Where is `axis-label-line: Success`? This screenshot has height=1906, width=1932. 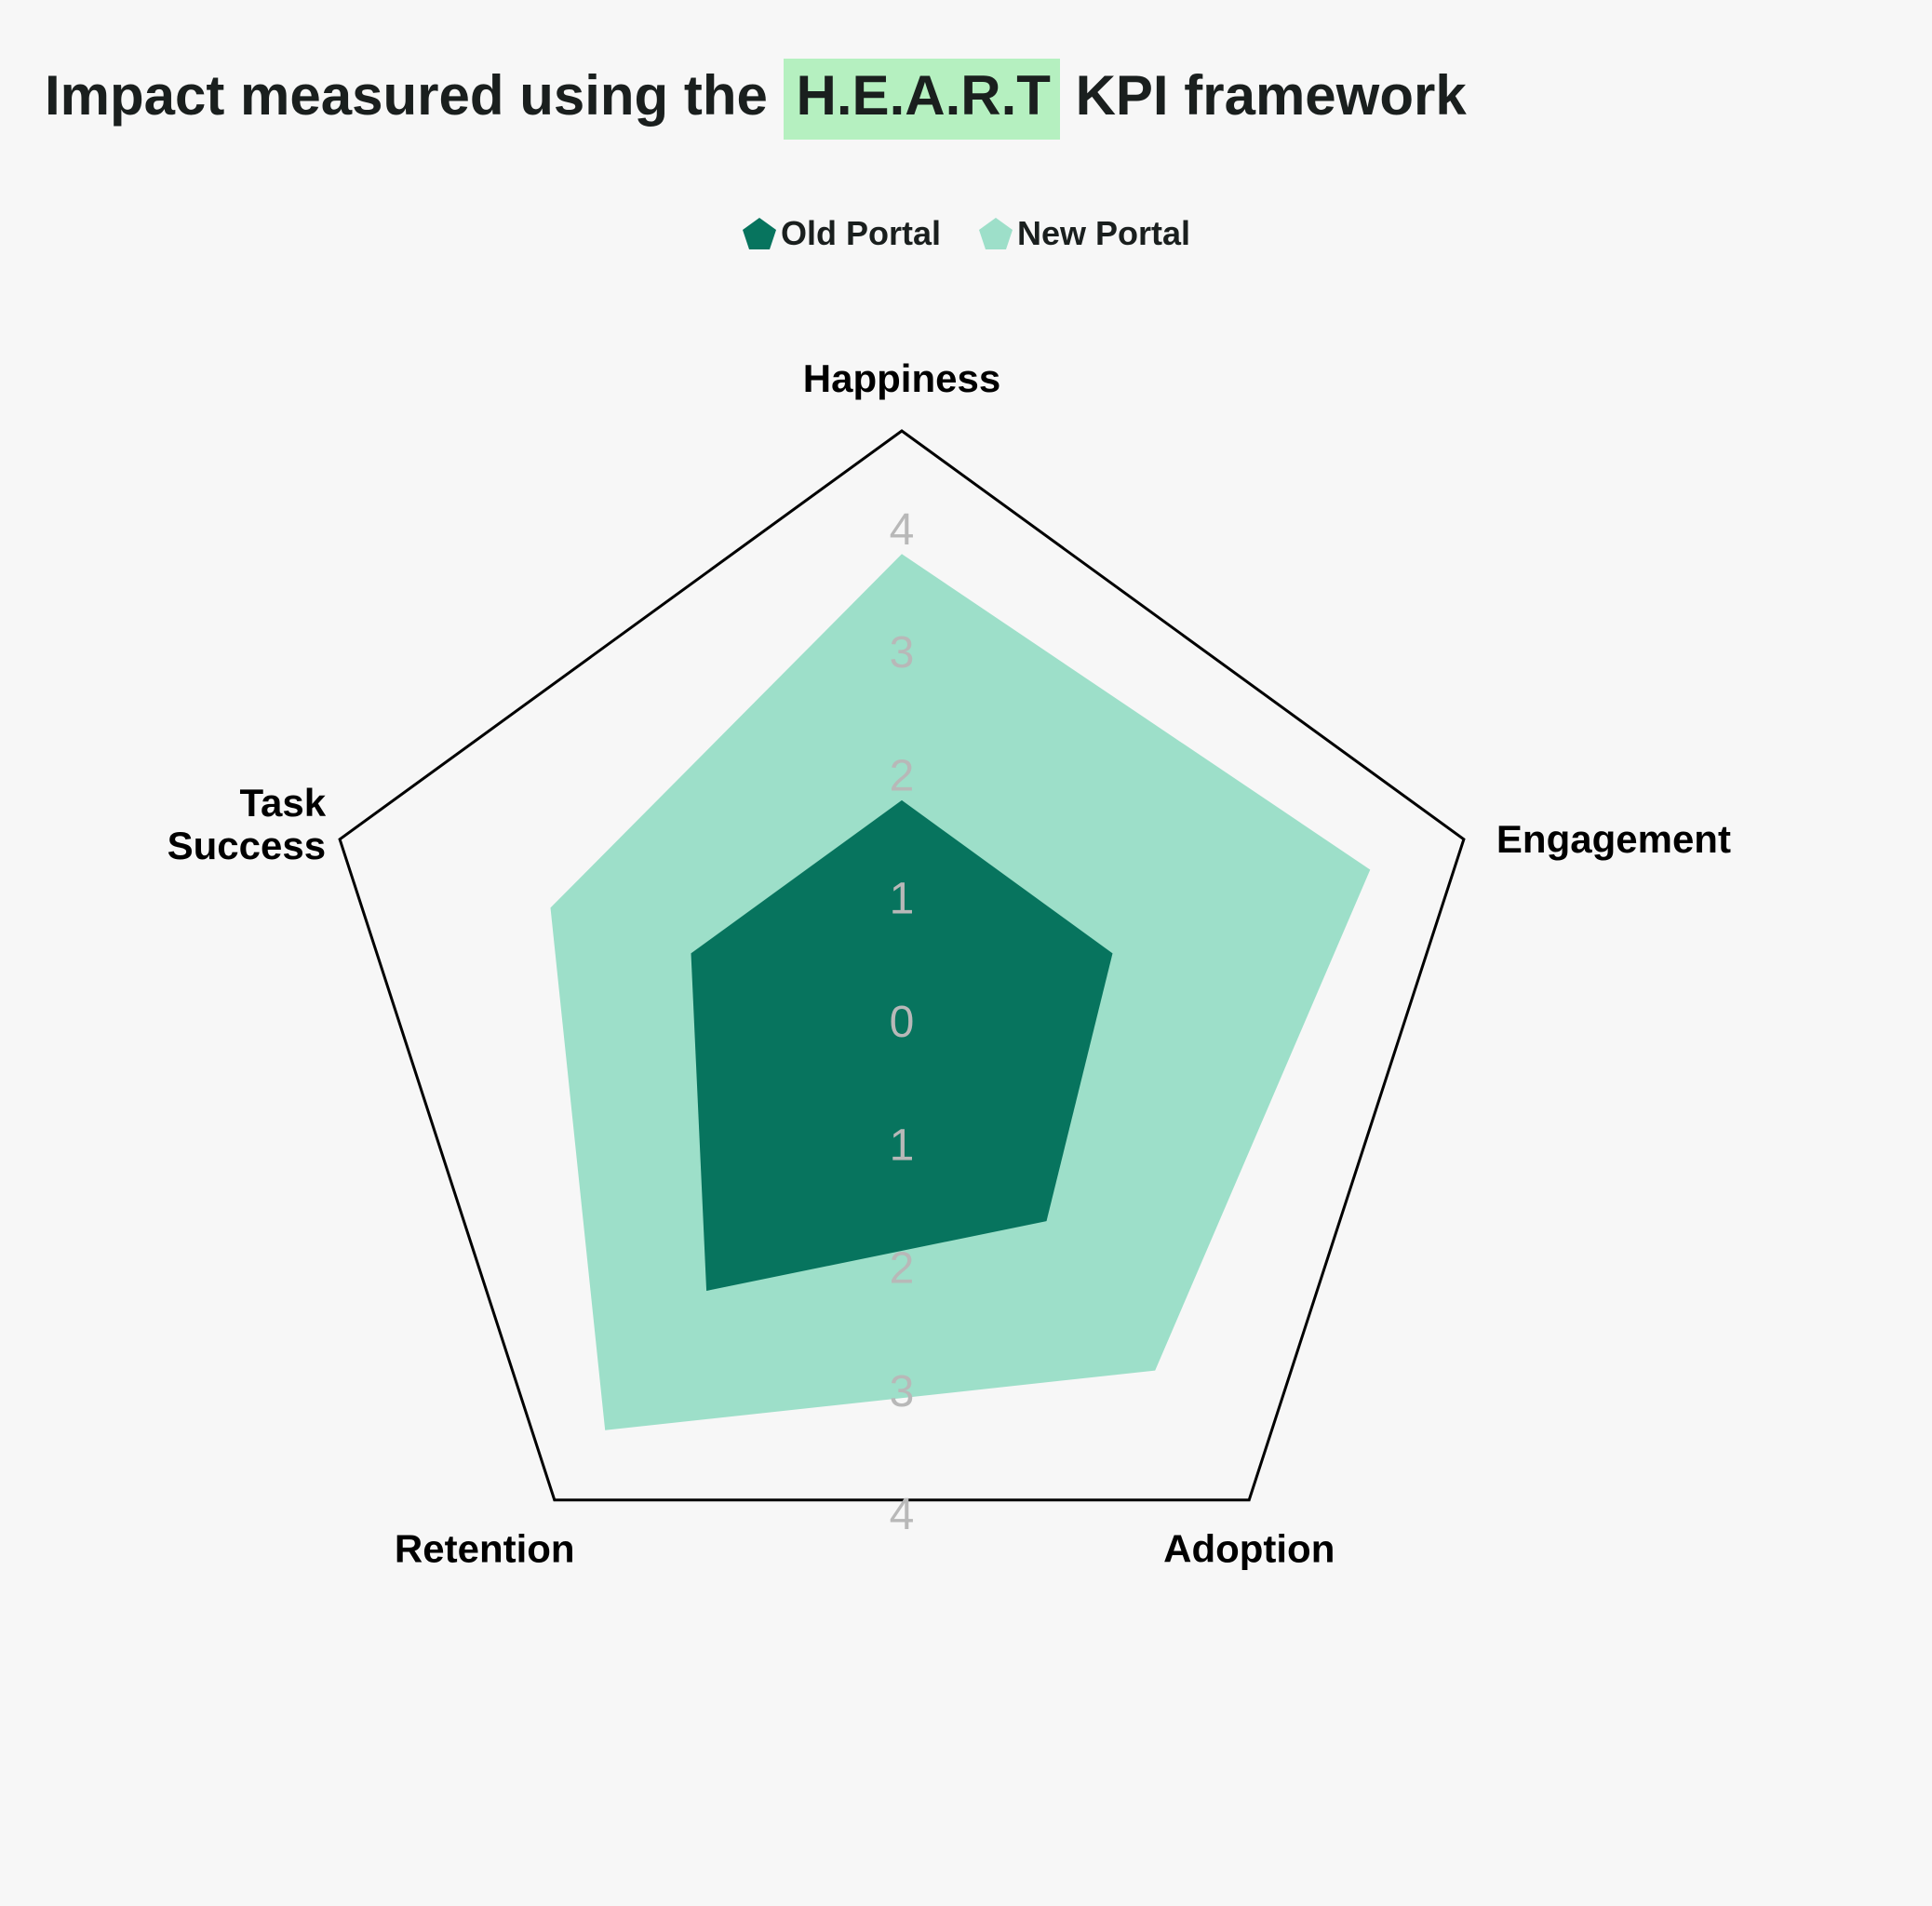
axis-label-line: Success is located at coordinates (247, 845).